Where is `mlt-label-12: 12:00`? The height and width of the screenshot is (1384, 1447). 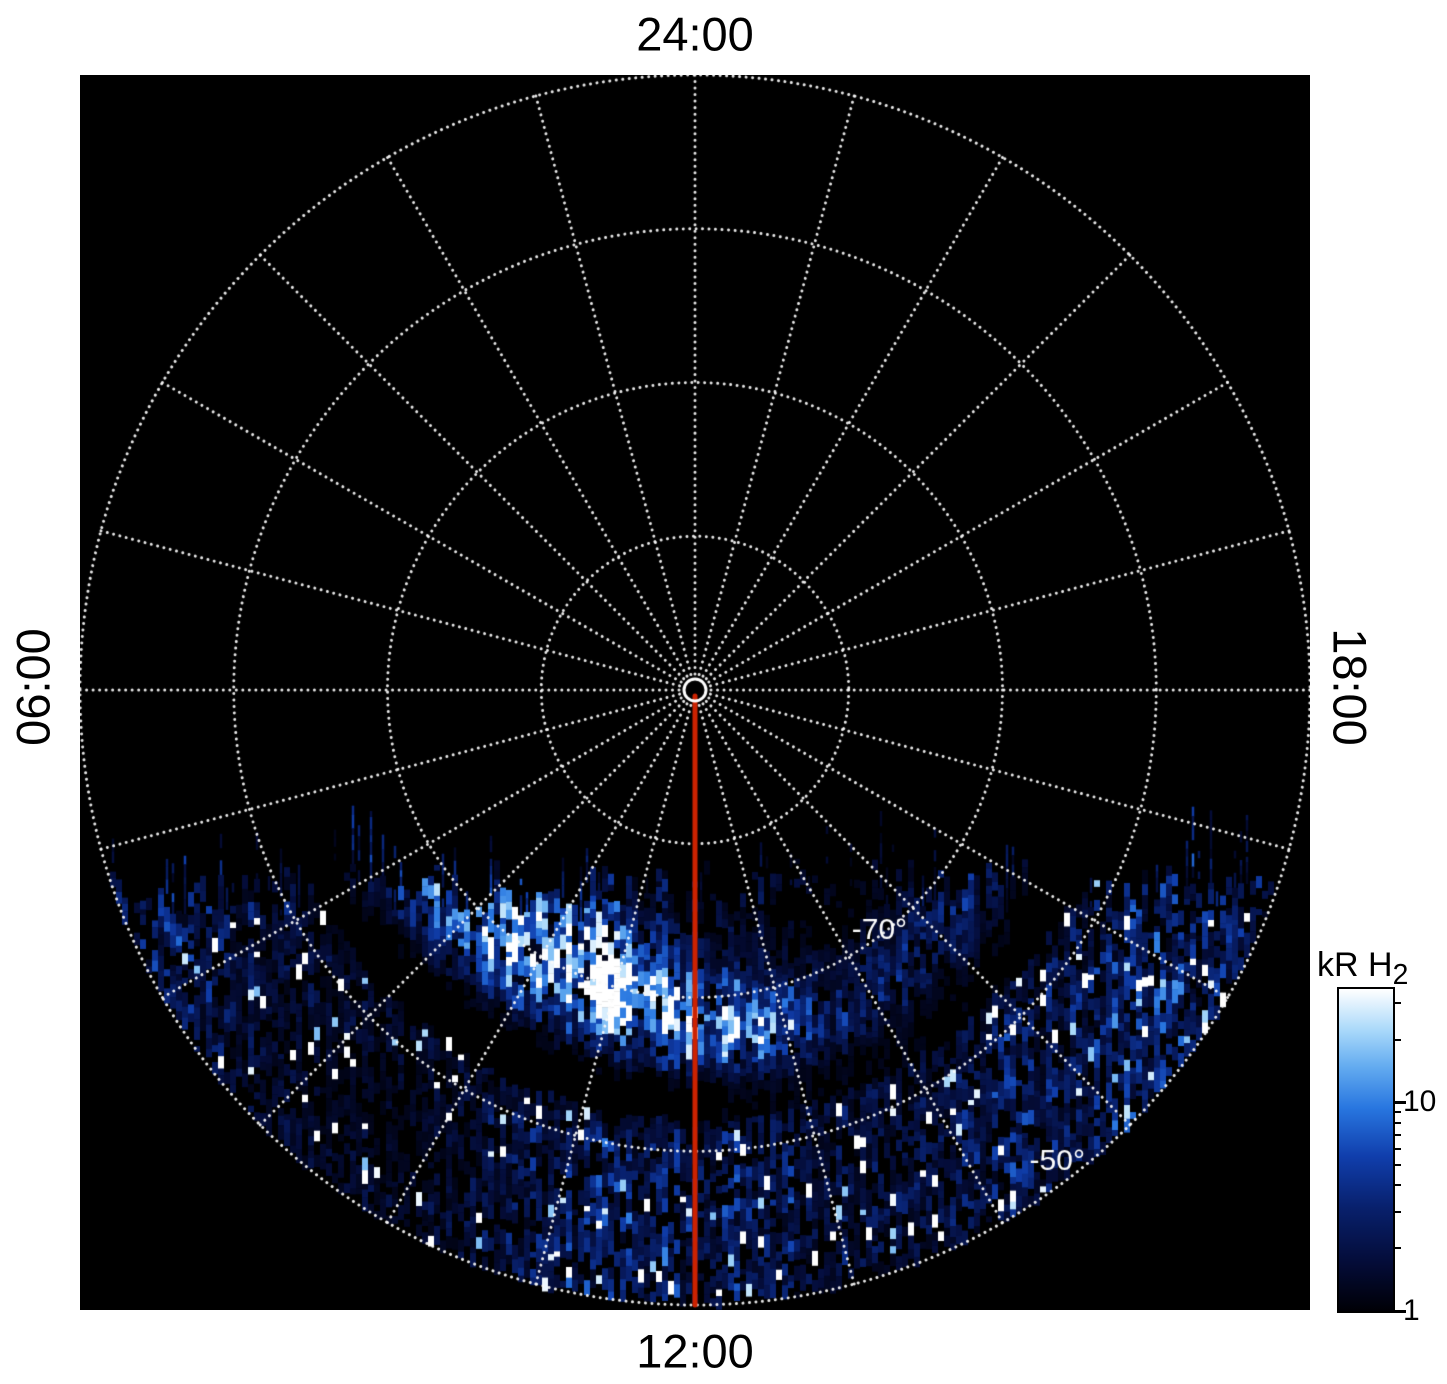
mlt-label-12: 12:00 is located at coordinates (695, 1351).